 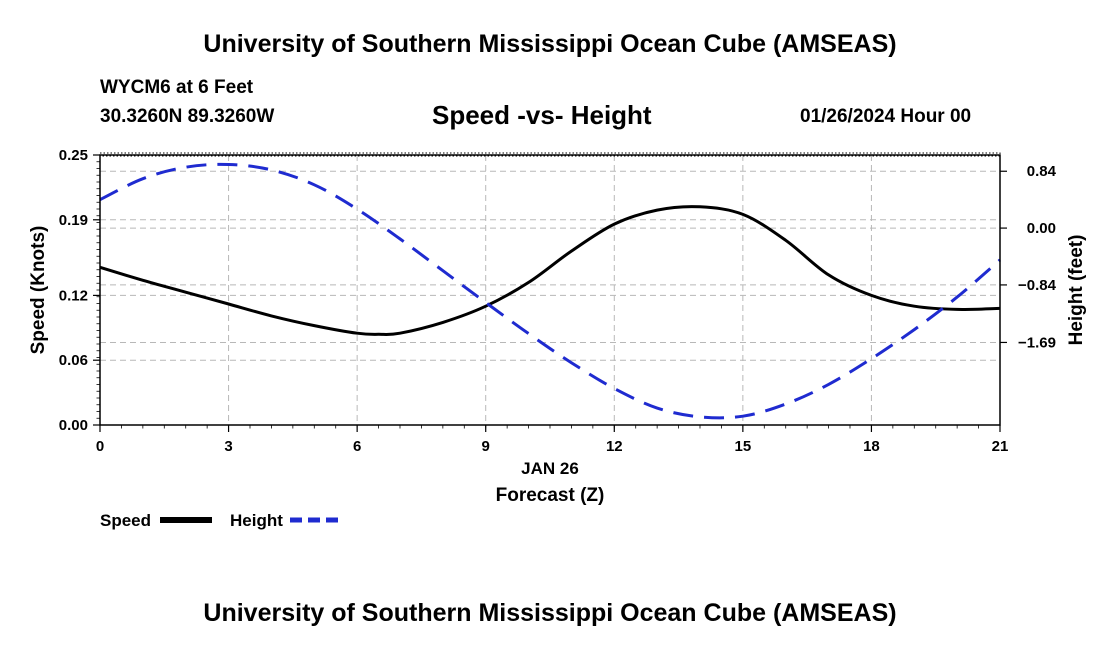 I want to click on station-label: WYCM6 at 6 Feet, so click(x=177, y=87).